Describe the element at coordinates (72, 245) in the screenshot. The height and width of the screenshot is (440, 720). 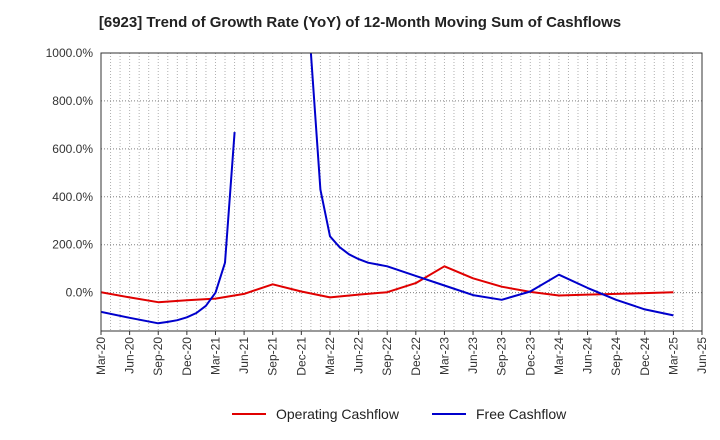
I see `y-tick-label: 200.0%` at that location.